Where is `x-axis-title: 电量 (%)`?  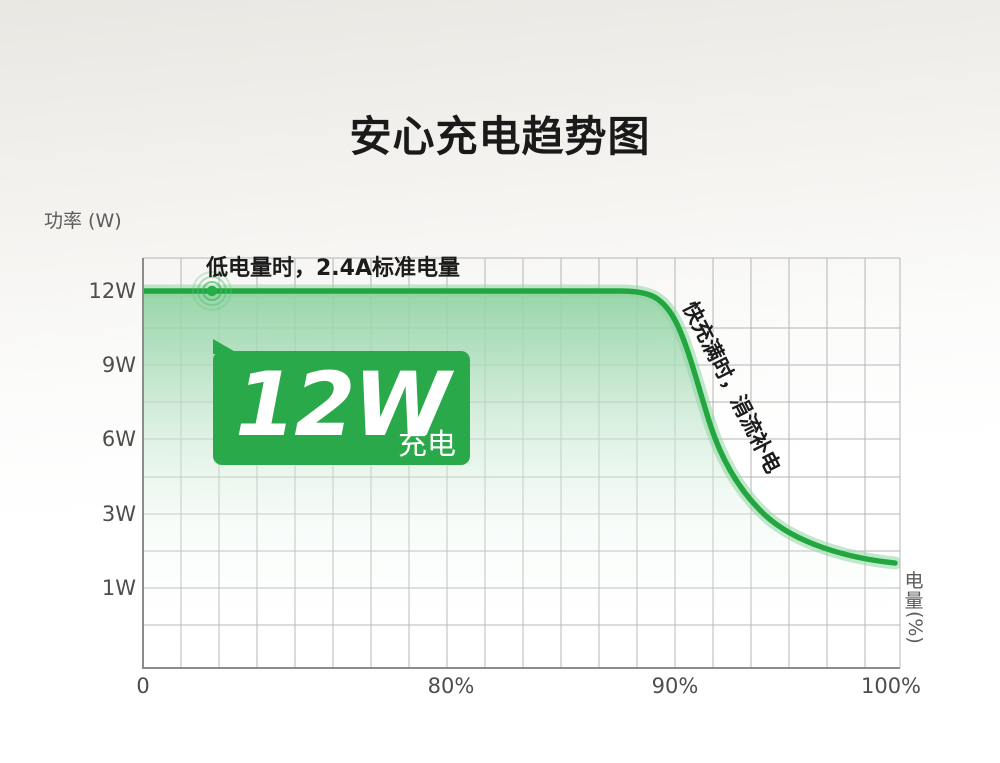 x-axis-title: 电量 (%) is located at coordinates (914, 607).